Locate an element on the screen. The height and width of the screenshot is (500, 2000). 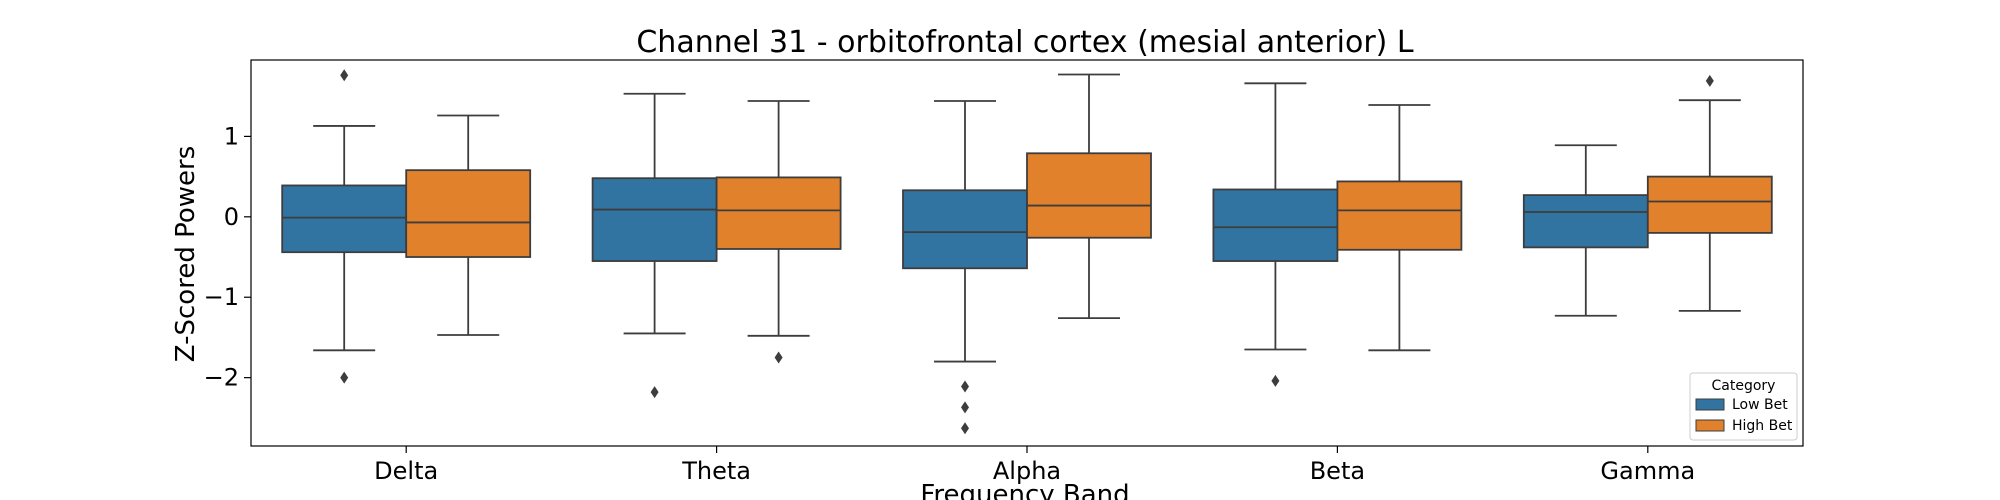
legend: Category Low Bet High Bet is located at coordinates (1743, 406).